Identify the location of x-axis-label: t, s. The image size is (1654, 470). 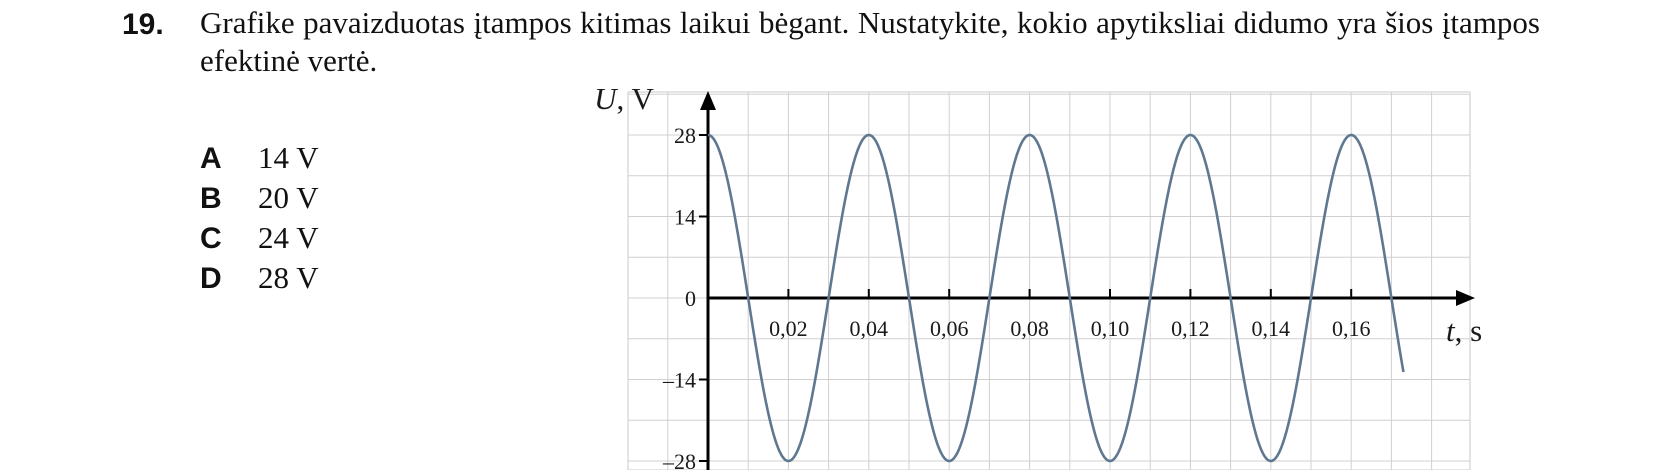
(1464, 330).